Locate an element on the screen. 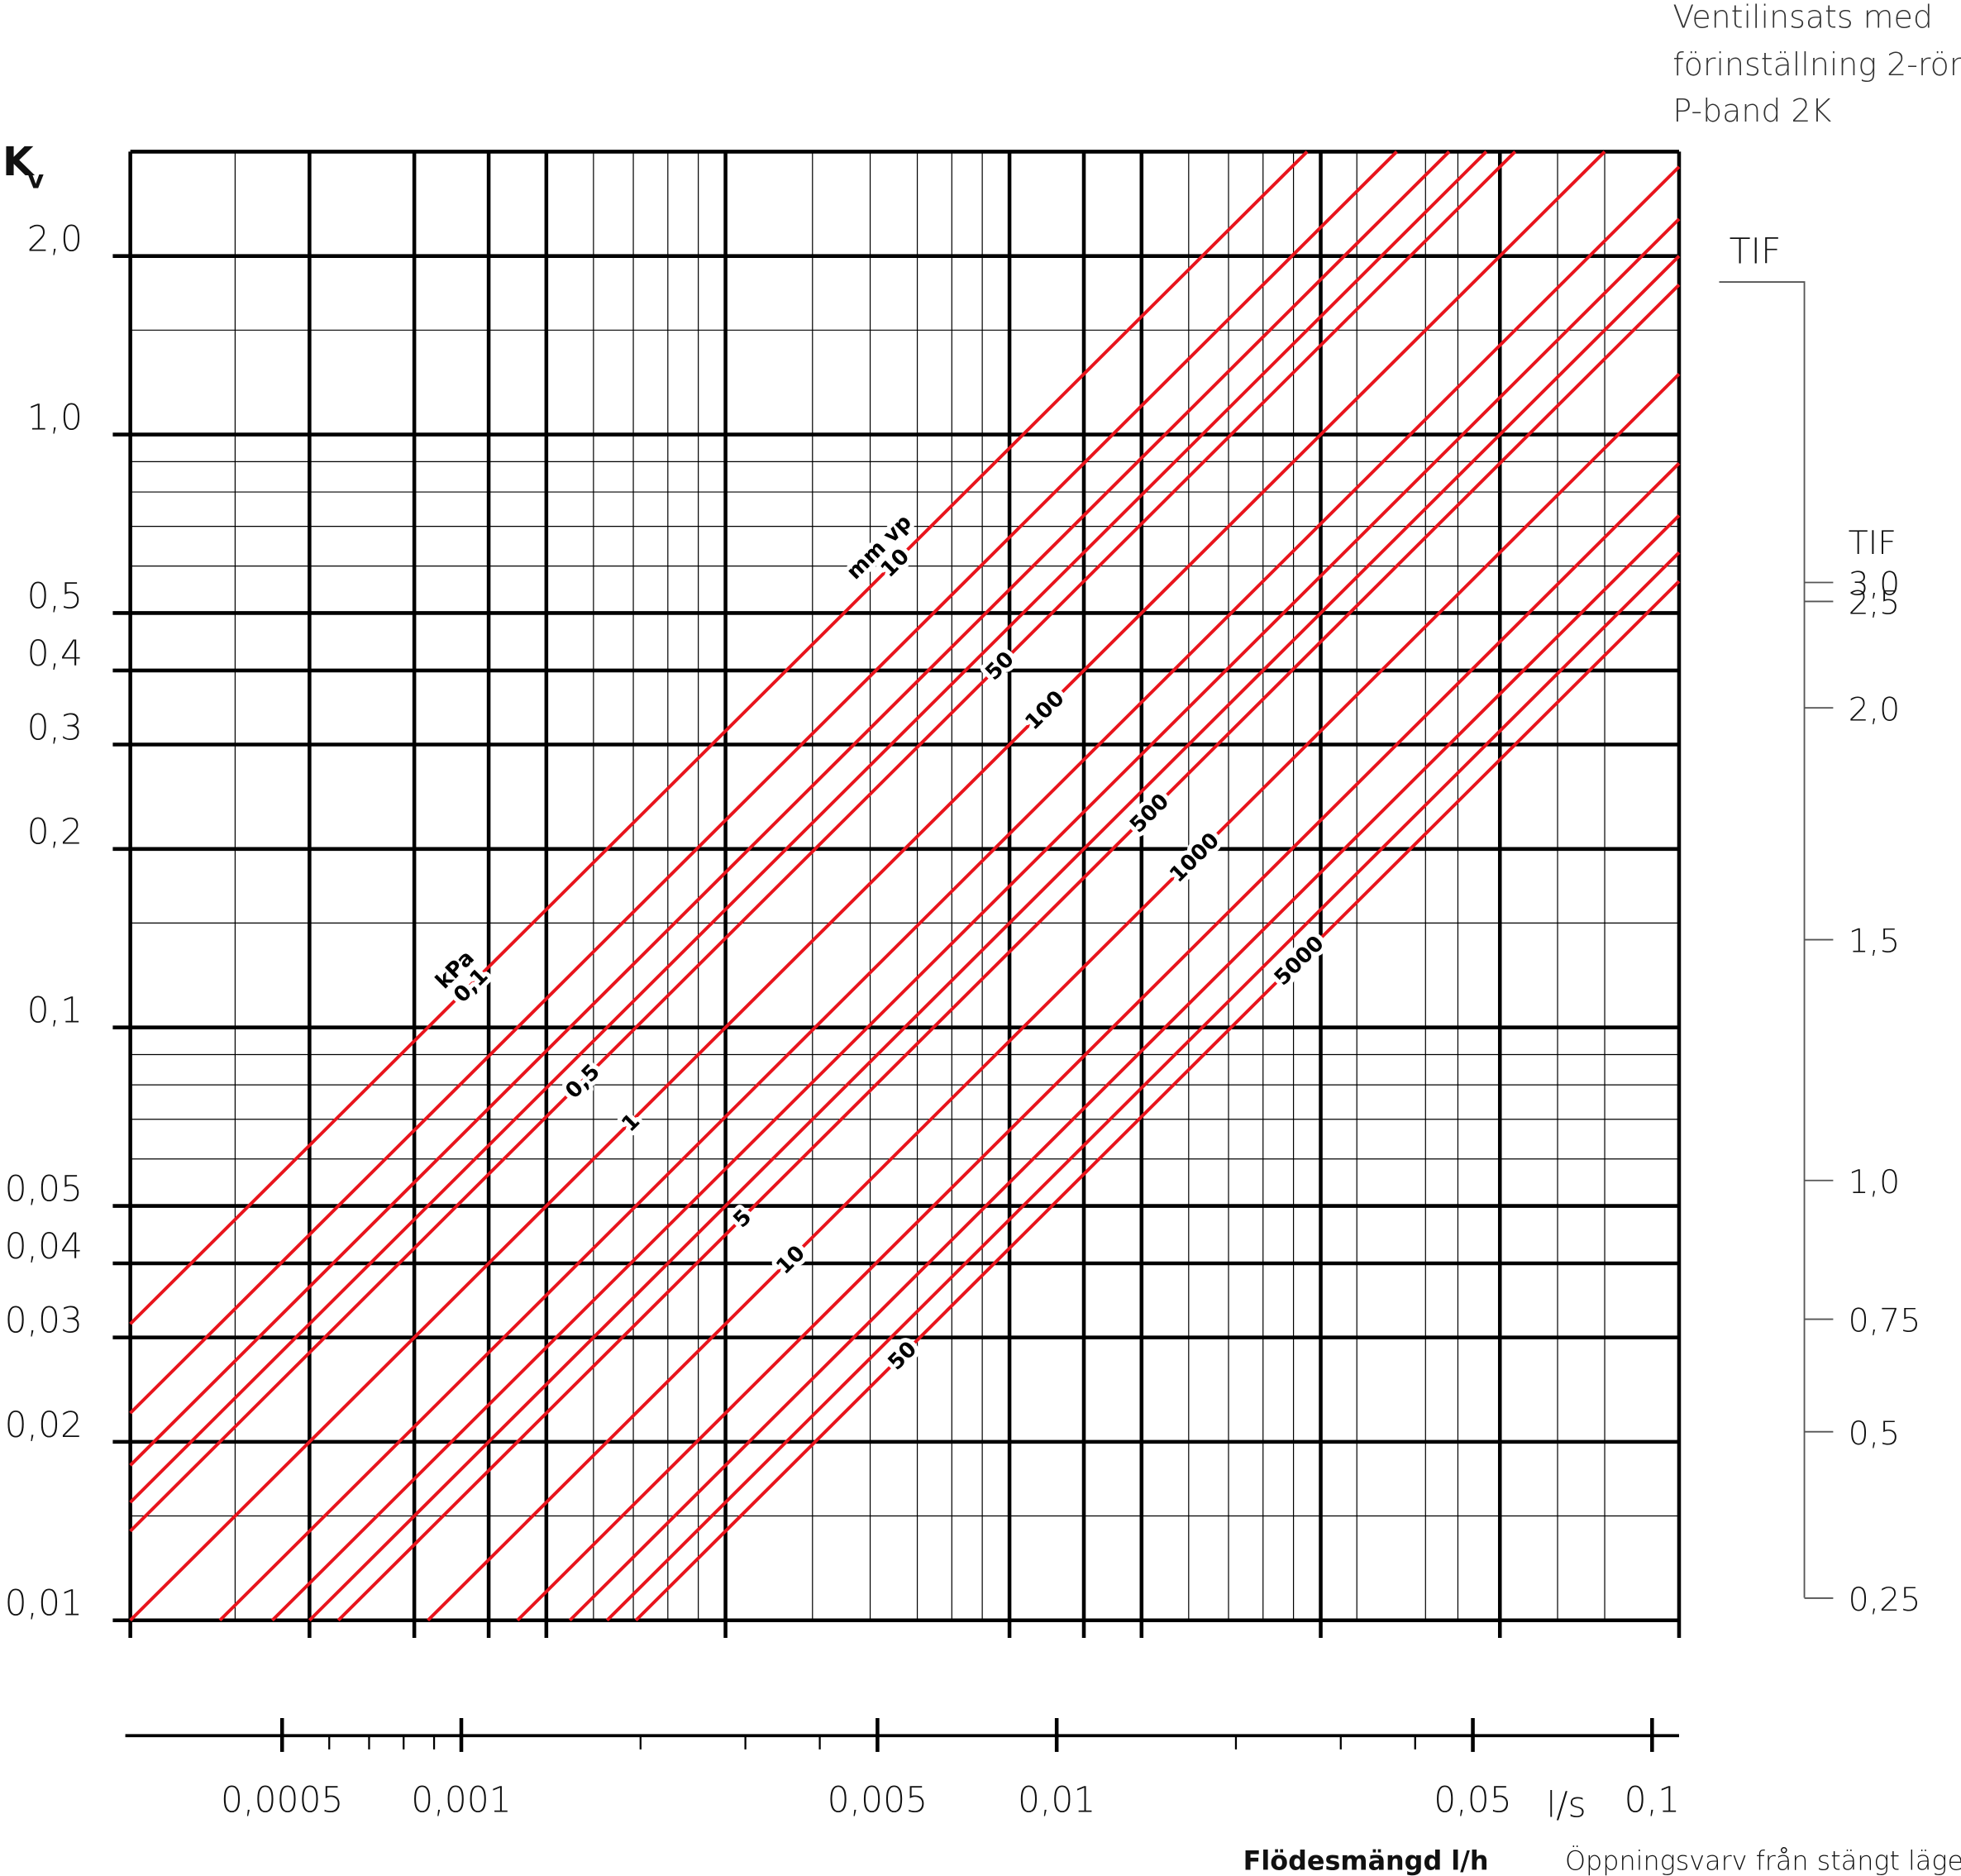  tif-label: TIF is located at coordinates (1756, 252).